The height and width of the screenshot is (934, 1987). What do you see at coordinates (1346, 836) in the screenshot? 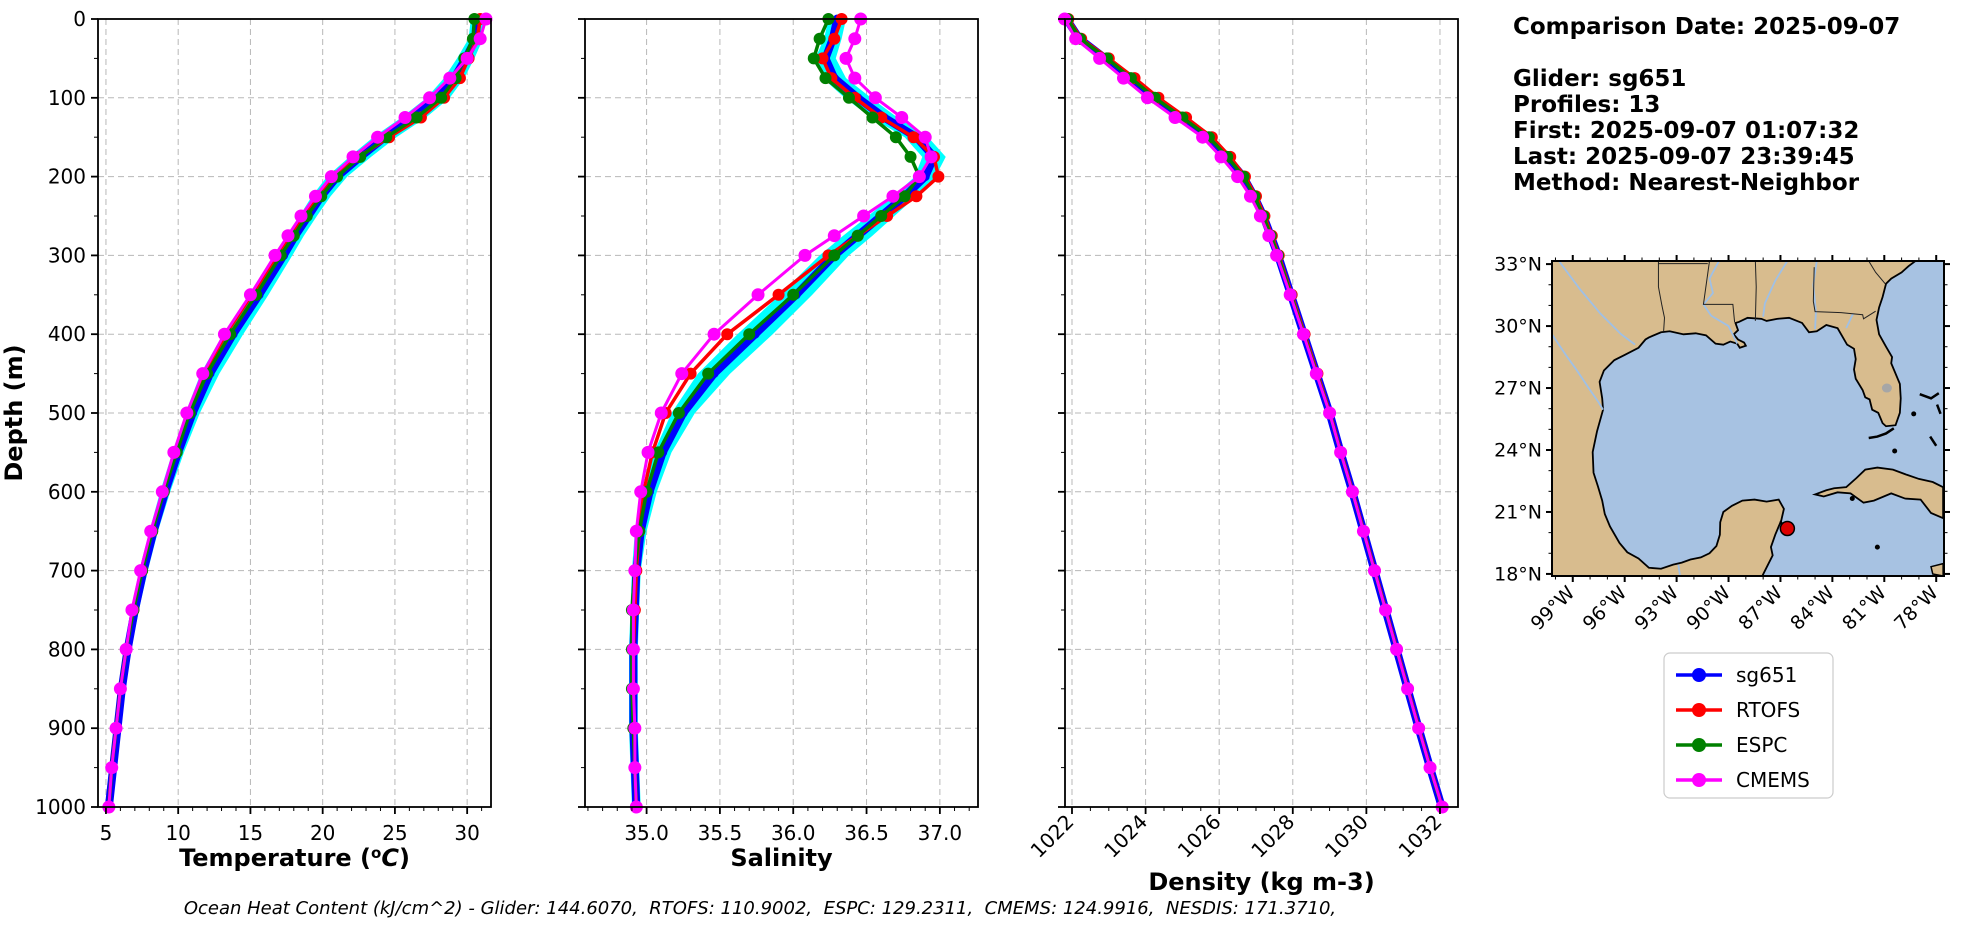
I see `svg-text: 1030` at bounding box center [1346, 836].